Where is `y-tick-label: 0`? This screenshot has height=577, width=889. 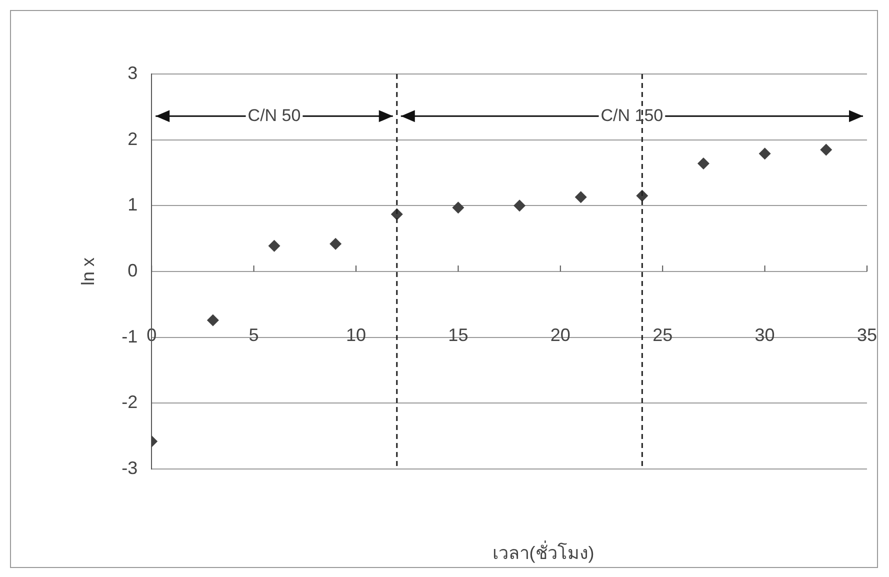
y-tick-label: 0 is located at coordinates (133, 270).